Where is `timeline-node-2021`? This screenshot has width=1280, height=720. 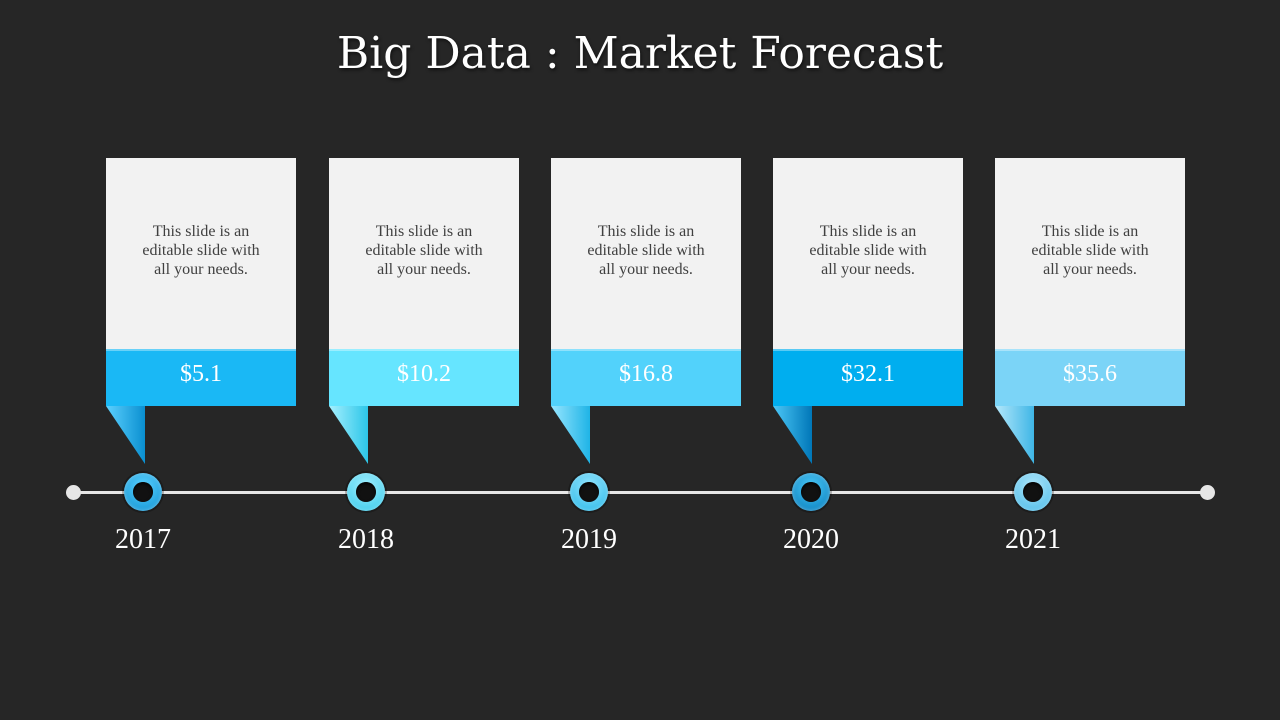
timeline-node-2021 is located at coordinates (1033, 492).